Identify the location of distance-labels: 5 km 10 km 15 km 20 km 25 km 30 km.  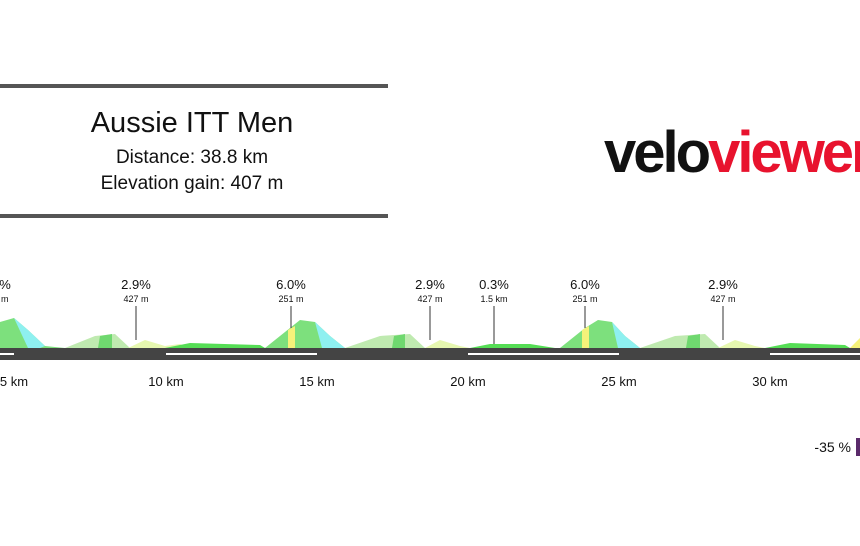
(394, 381).